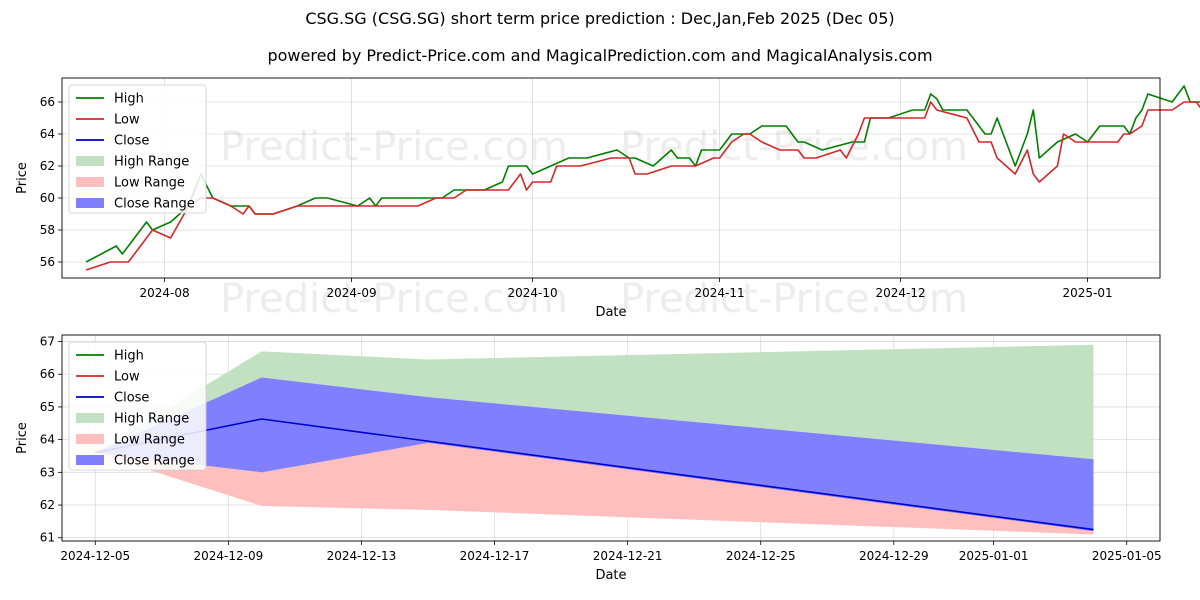 The image size is (1200, 600). What do you see at coordinates (47, 538) in the screenshot?
I see `y-tick-label: 61` at bounding box center [47, 538].